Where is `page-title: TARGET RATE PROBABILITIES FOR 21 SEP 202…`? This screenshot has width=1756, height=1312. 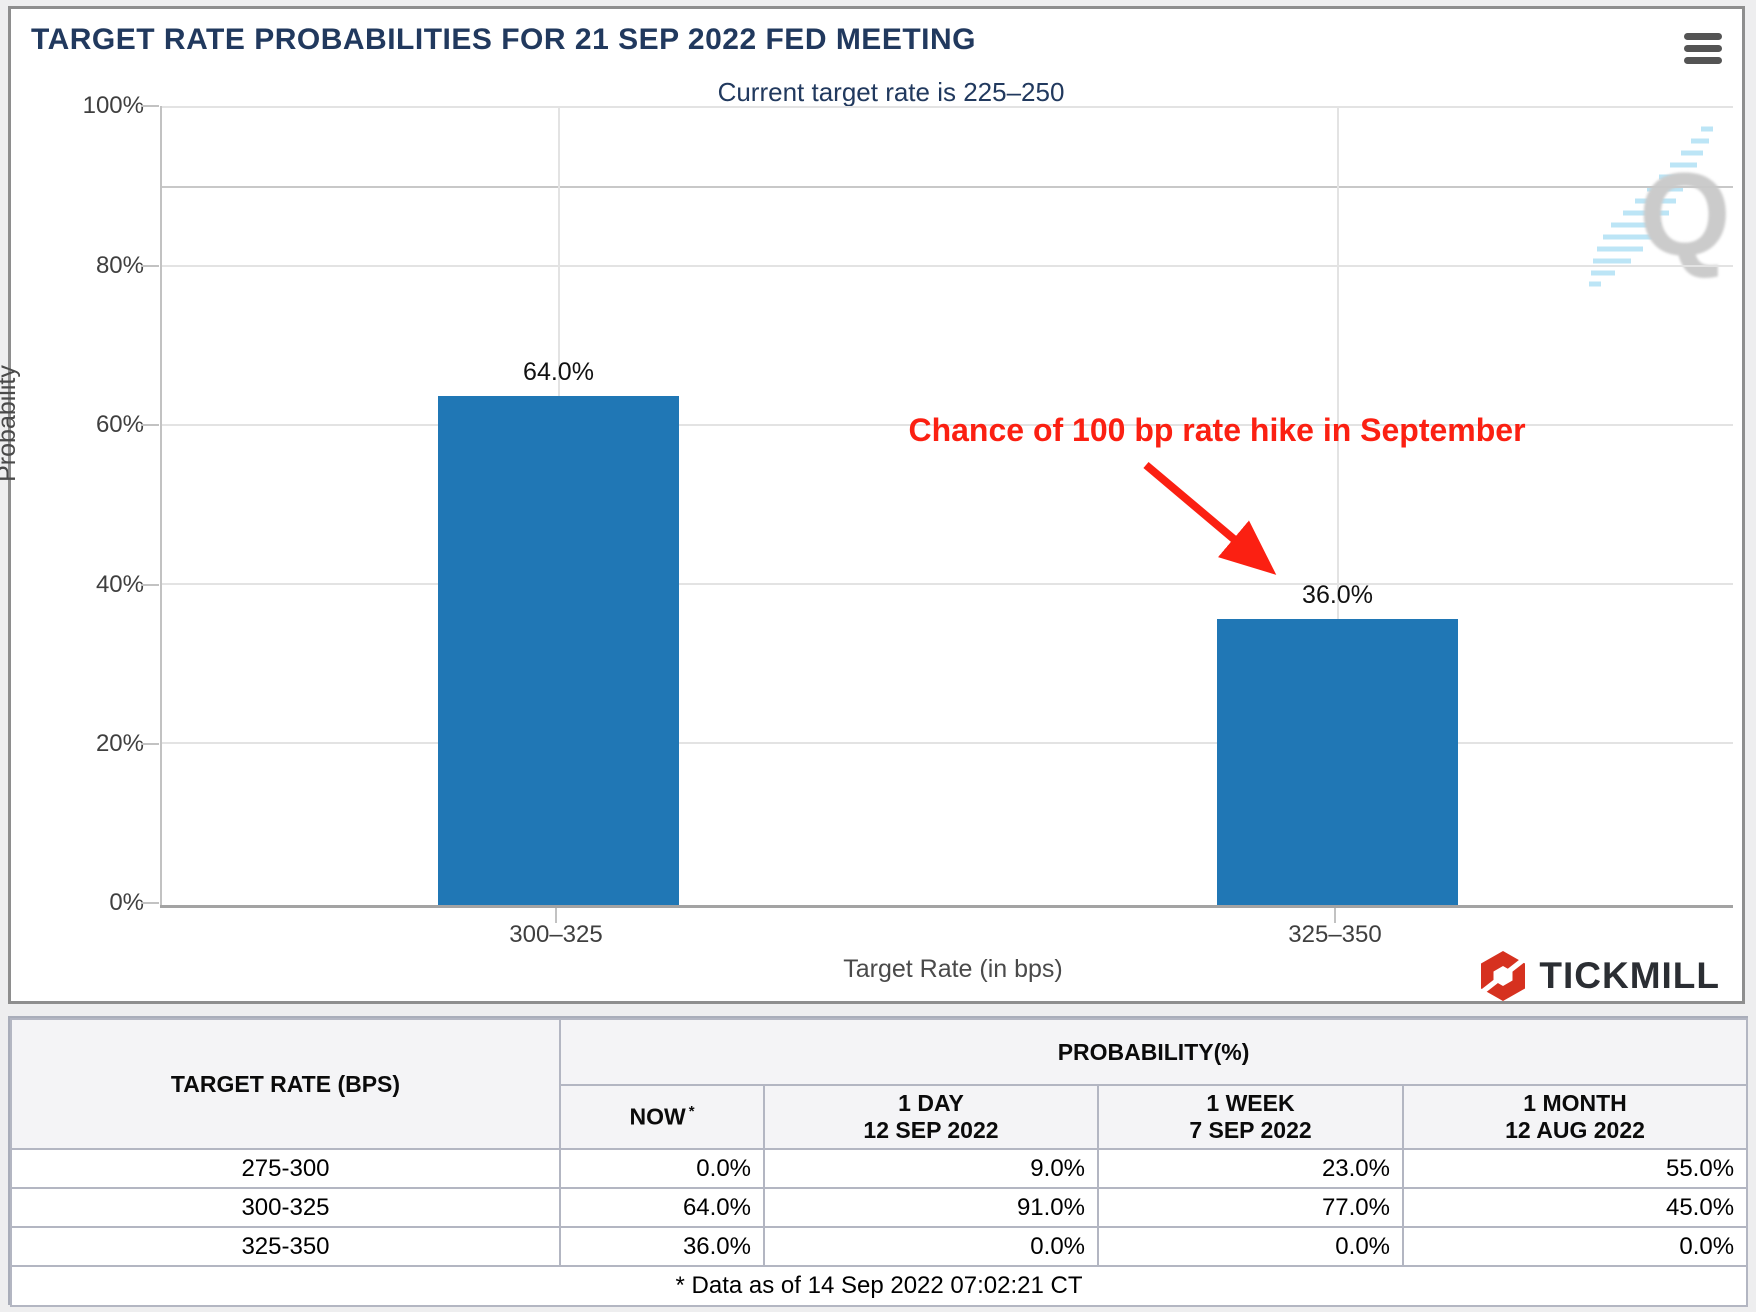 page-title: TARGET RATE PROBABILITIES FOR 21 SEP 202… is located at coordinates (503, 39).